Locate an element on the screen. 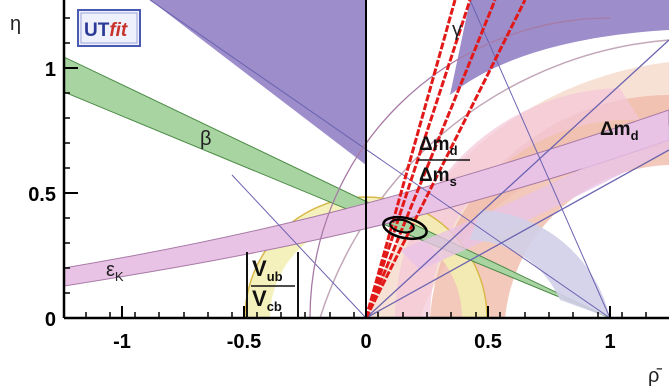 The width and height of the screenshot is (669, 390). ratio-den: Δm is located at coordinates (434, 175).